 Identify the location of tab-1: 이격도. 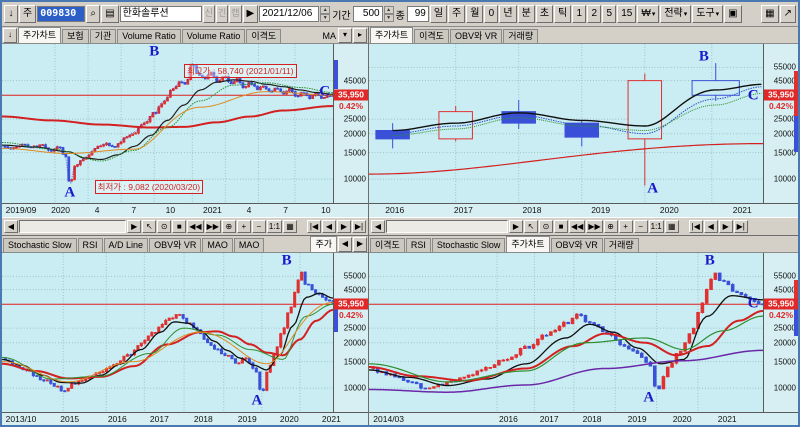
(387, 245).